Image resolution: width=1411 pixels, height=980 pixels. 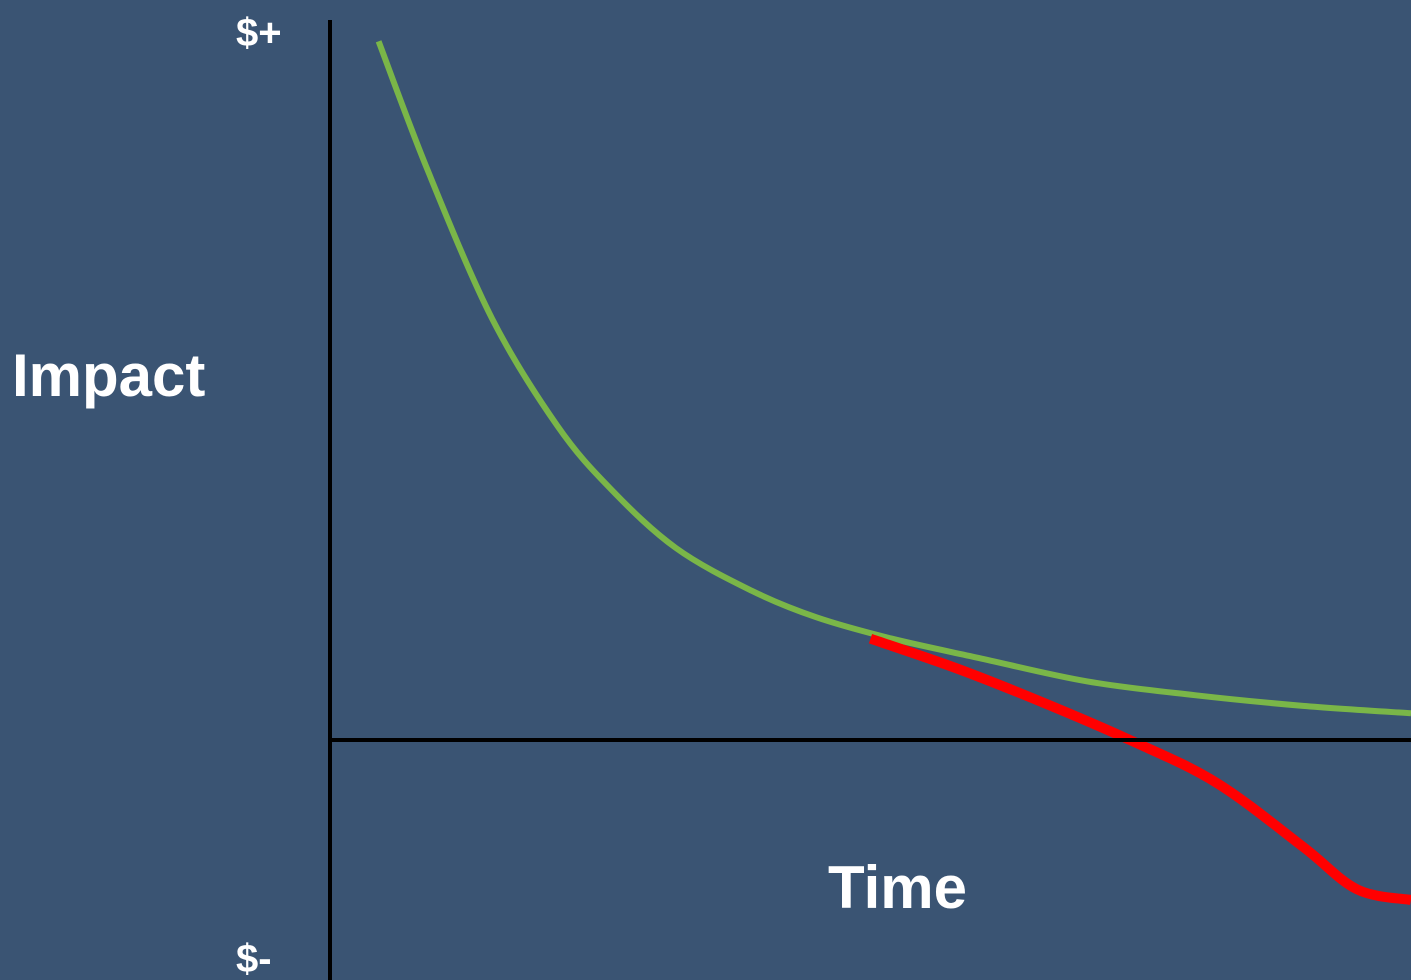 I want to click on y-axis-top-label: $+, so click(x=259, y=33).